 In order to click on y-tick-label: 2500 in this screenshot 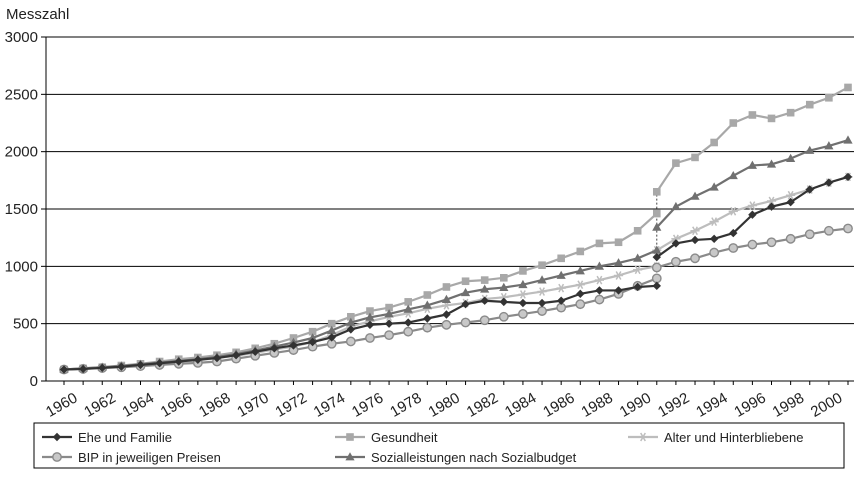, I will do `click(21, 94)`.